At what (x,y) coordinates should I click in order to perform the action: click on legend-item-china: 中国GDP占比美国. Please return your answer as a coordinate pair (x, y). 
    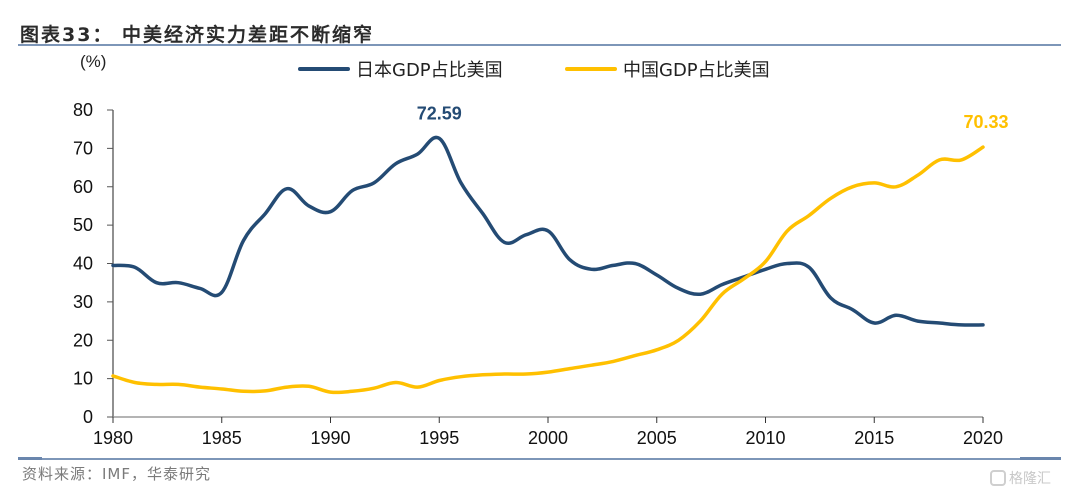
    Looking at the image, I should click on (667, 69).